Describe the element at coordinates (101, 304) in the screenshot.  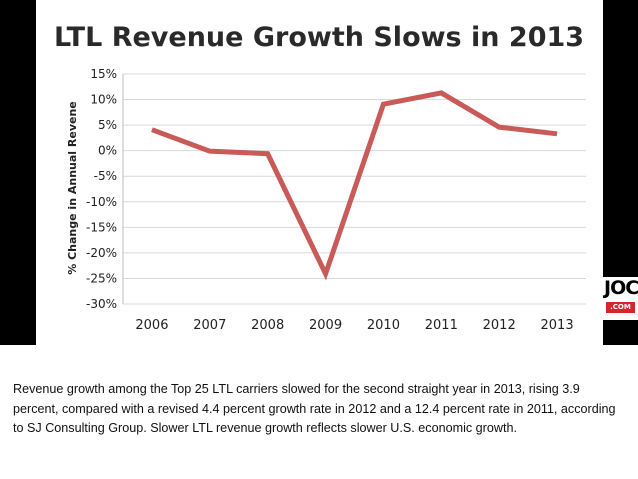
I see `y-tick-label: -30%` at that location.